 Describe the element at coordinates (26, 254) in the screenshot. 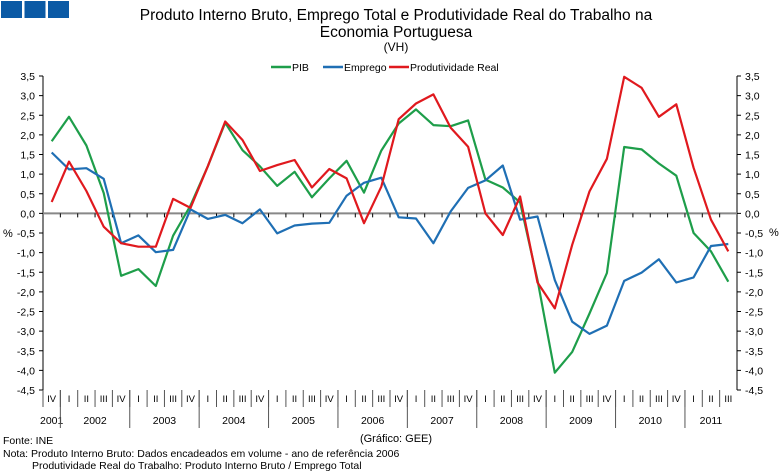

I see `y-tick-label-left: -1,0` at that location.